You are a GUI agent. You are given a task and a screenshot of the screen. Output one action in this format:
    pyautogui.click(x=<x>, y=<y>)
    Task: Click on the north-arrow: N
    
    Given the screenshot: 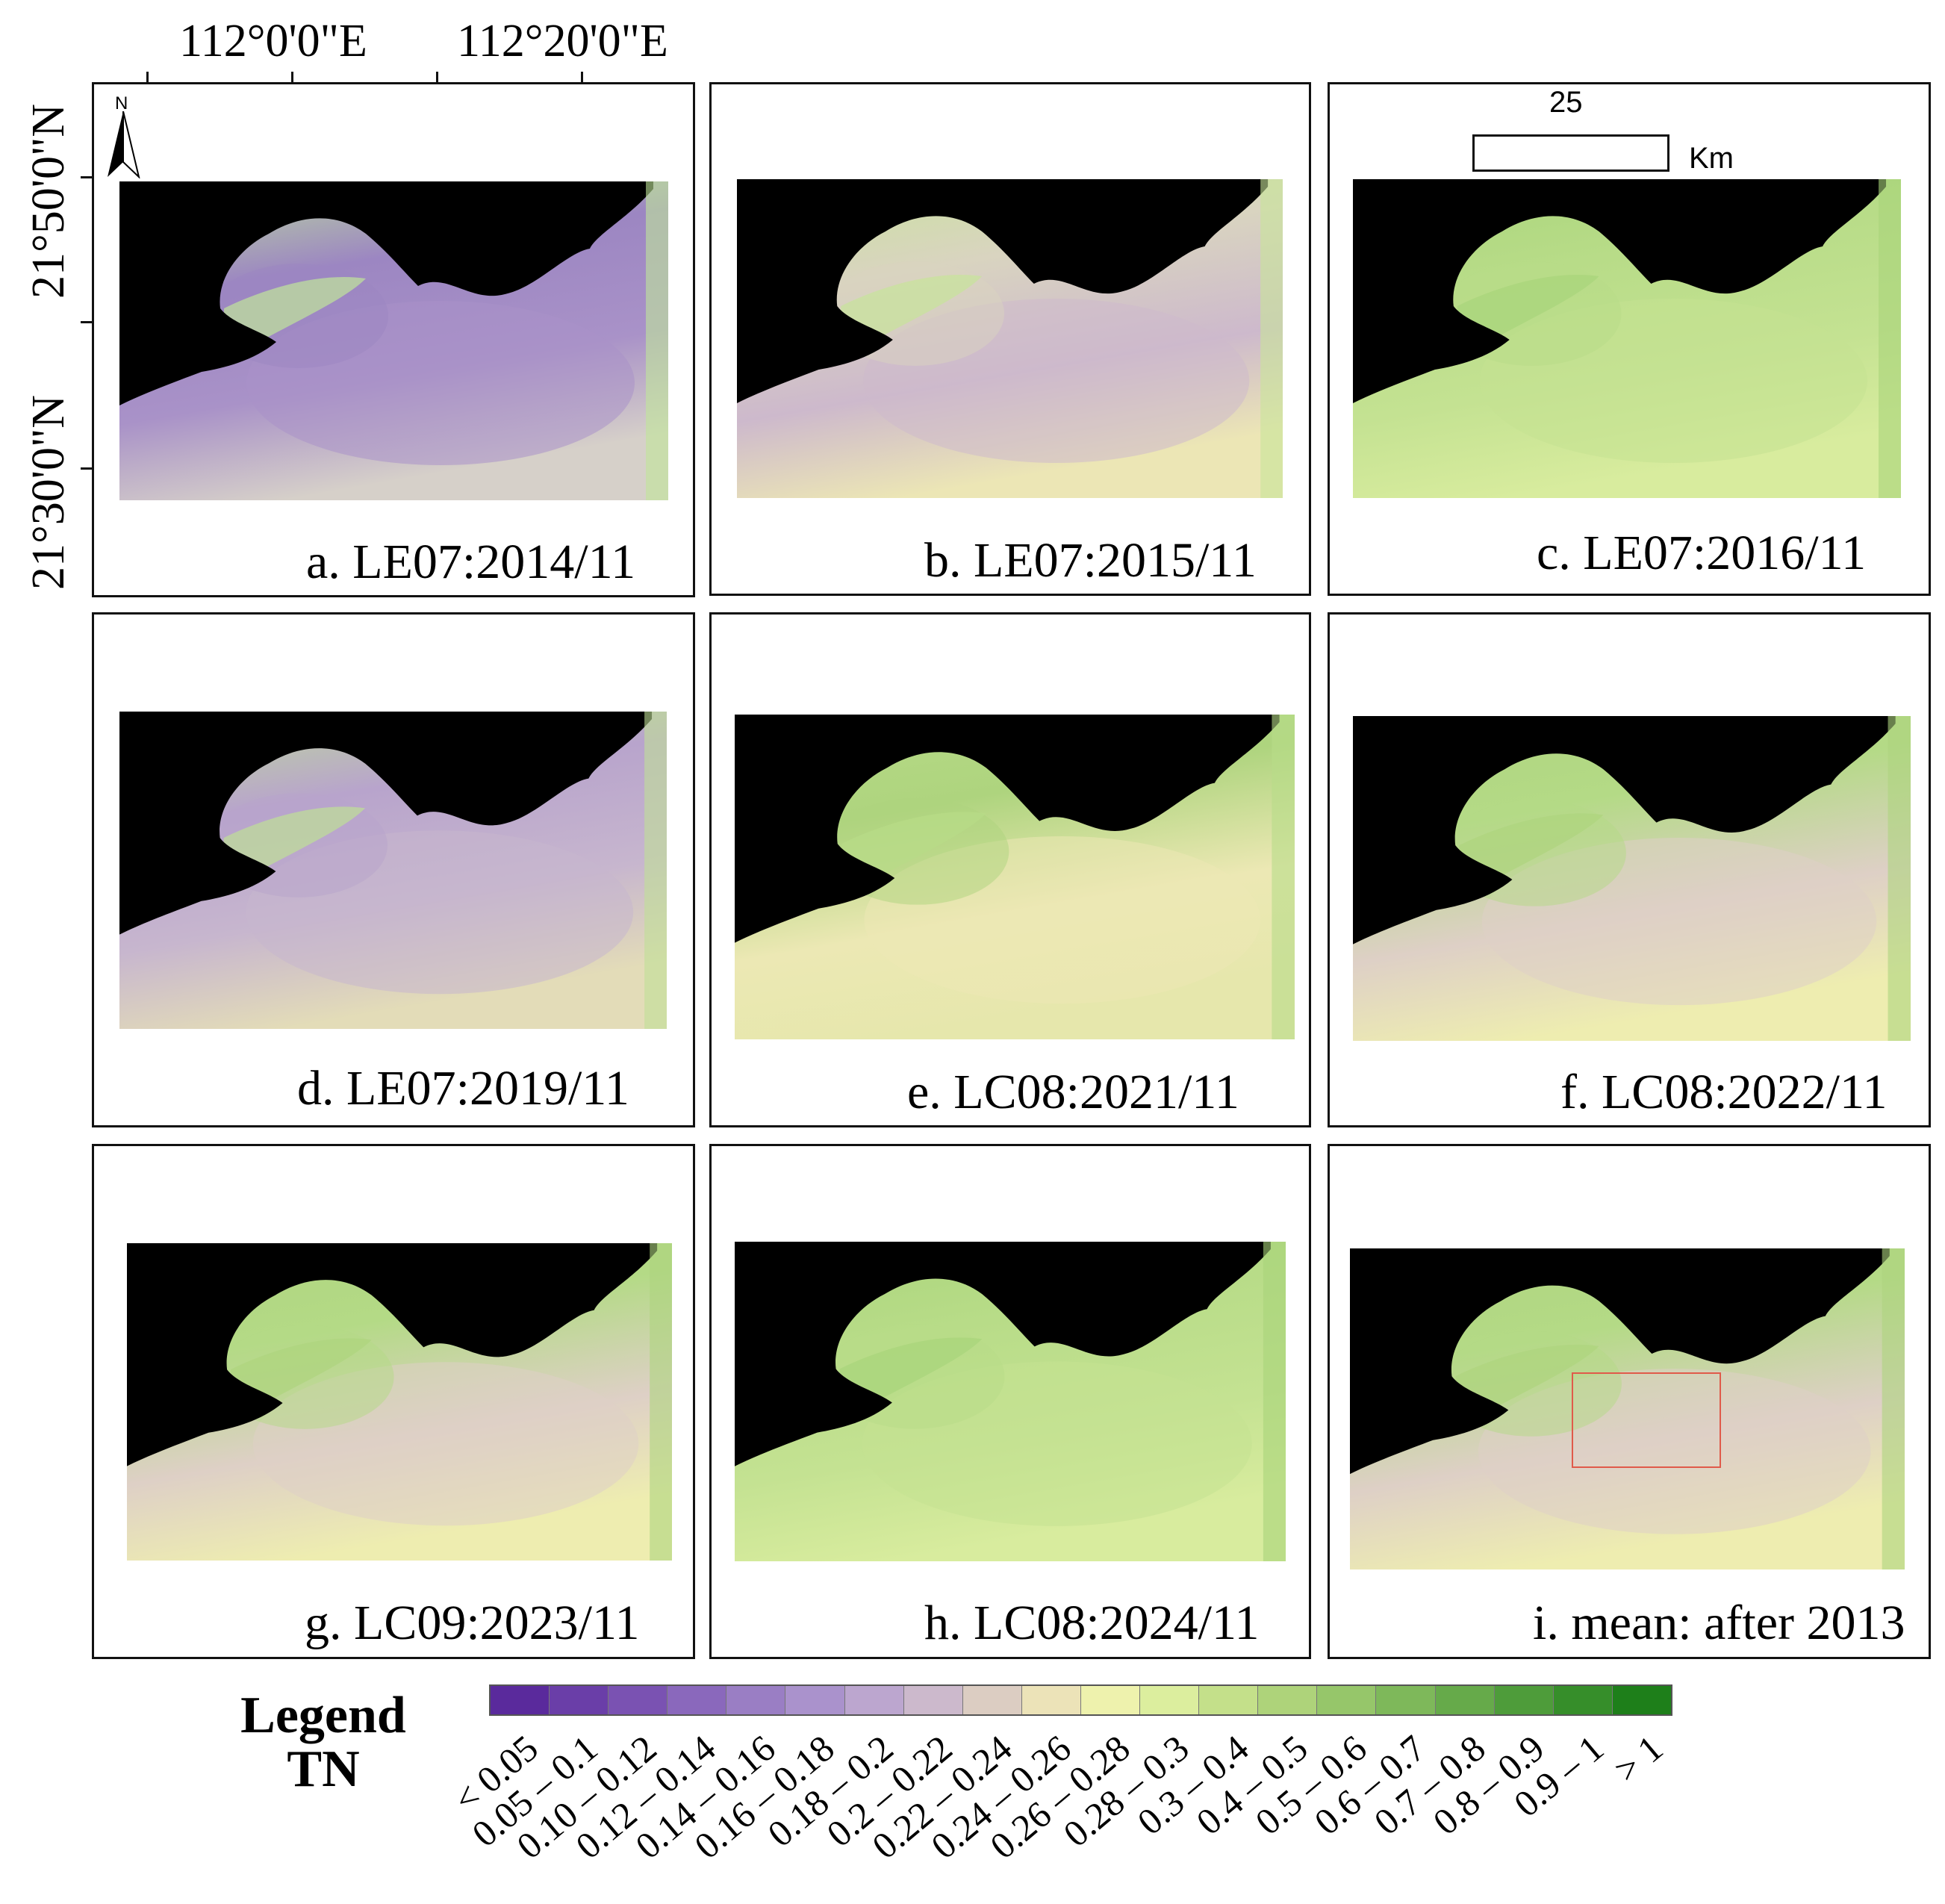 What is the action you would take?
    pyautogui.click(x=123, y=135)
    